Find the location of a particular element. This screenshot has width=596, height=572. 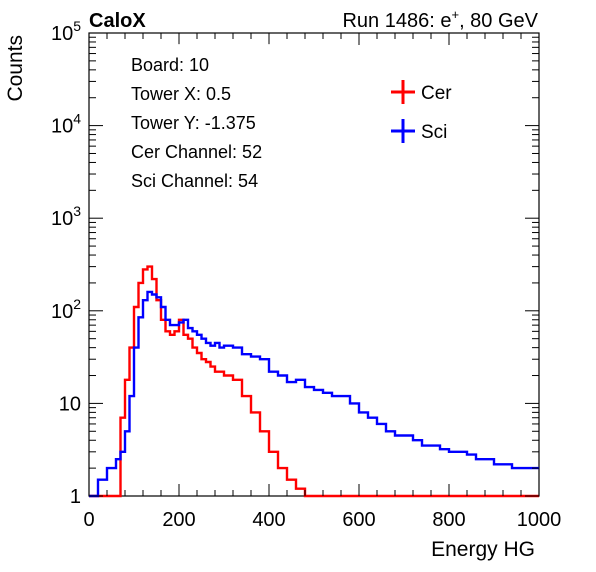

legend-sci-marker is located at coordinates (403, 131).